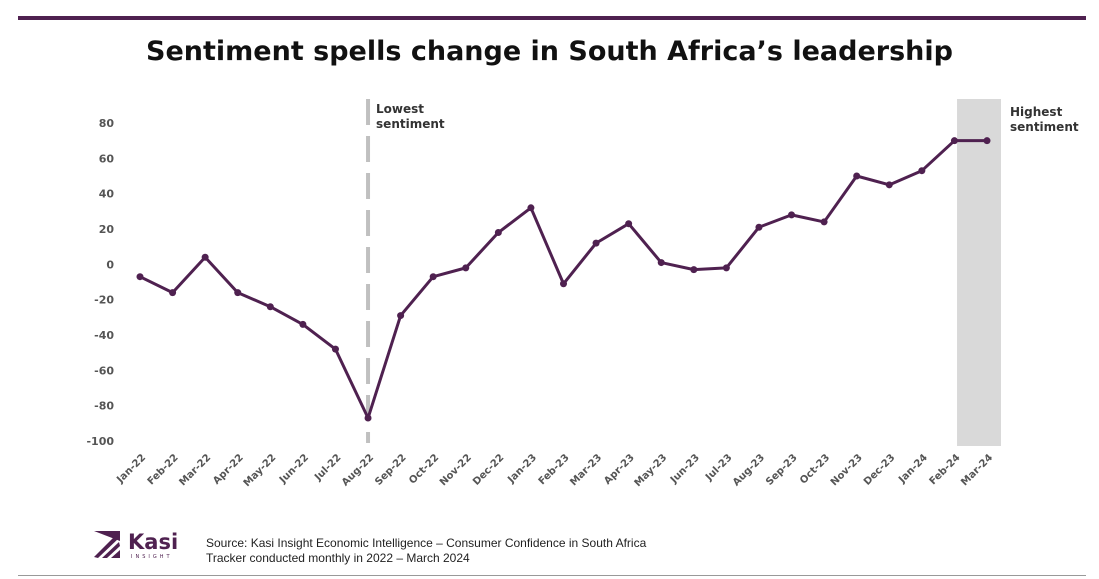 Image resolution: width=1099 pixels, height=579 pixels. I want to click on x-tick-label: Jul-22, so click(327, 467).